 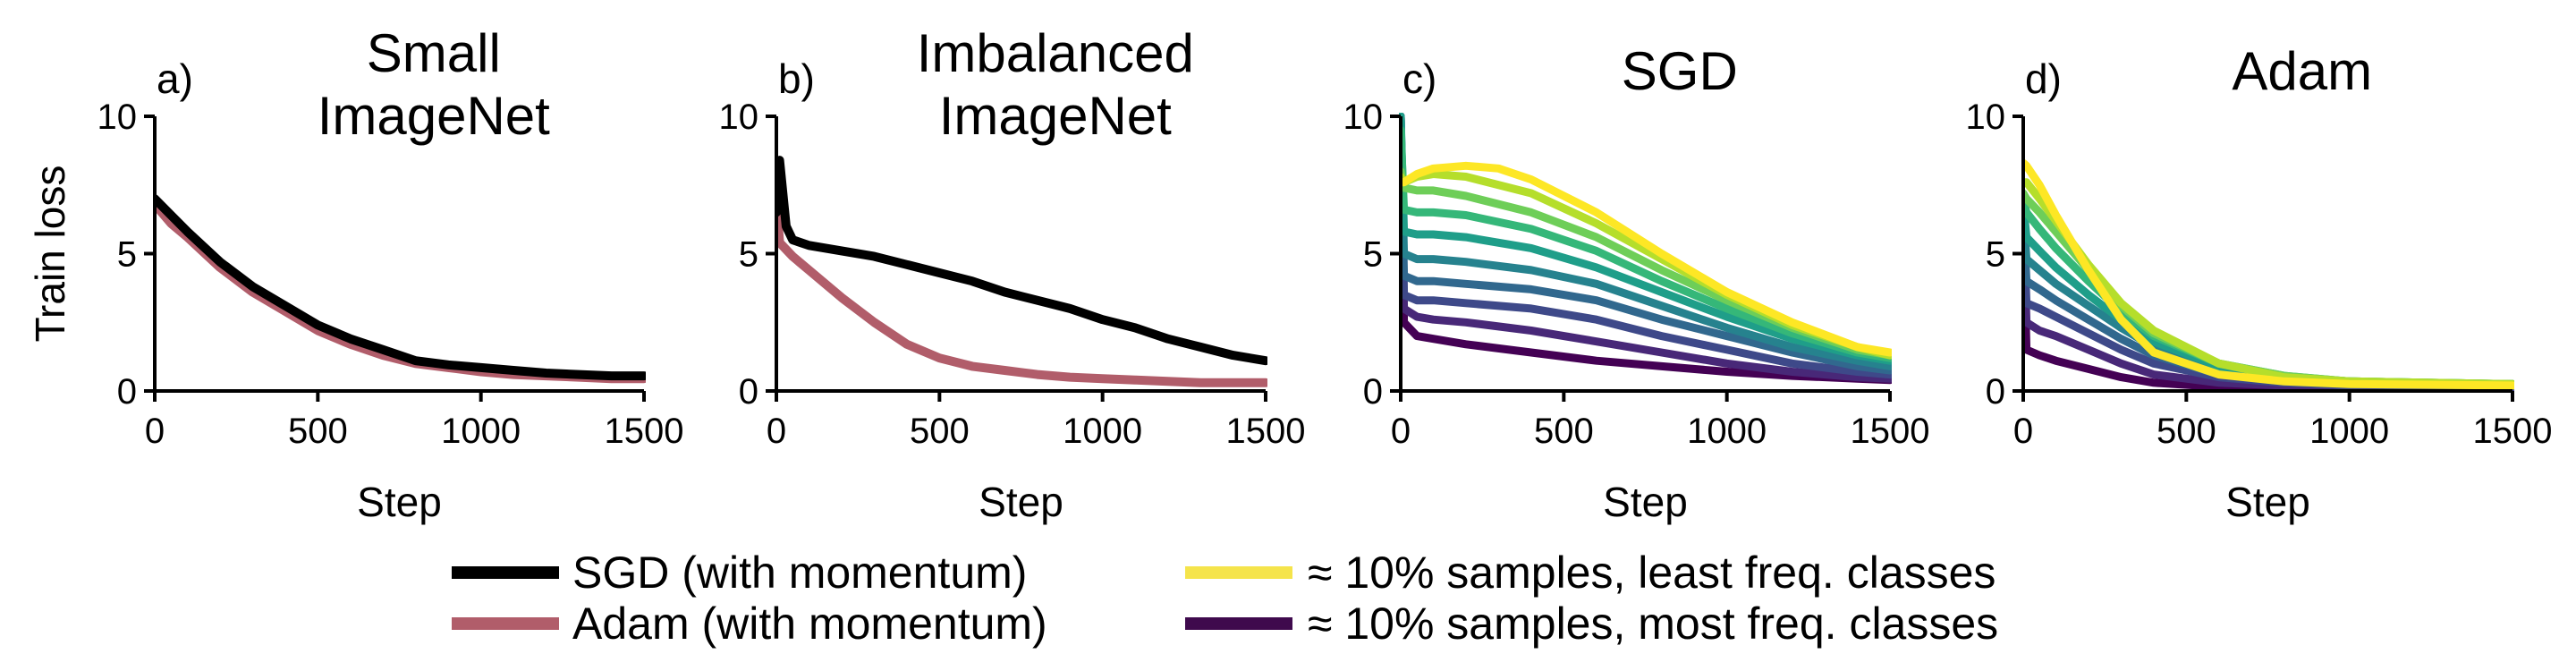 I want to click on panel-title: Adam, so click(x=2302, y=71).